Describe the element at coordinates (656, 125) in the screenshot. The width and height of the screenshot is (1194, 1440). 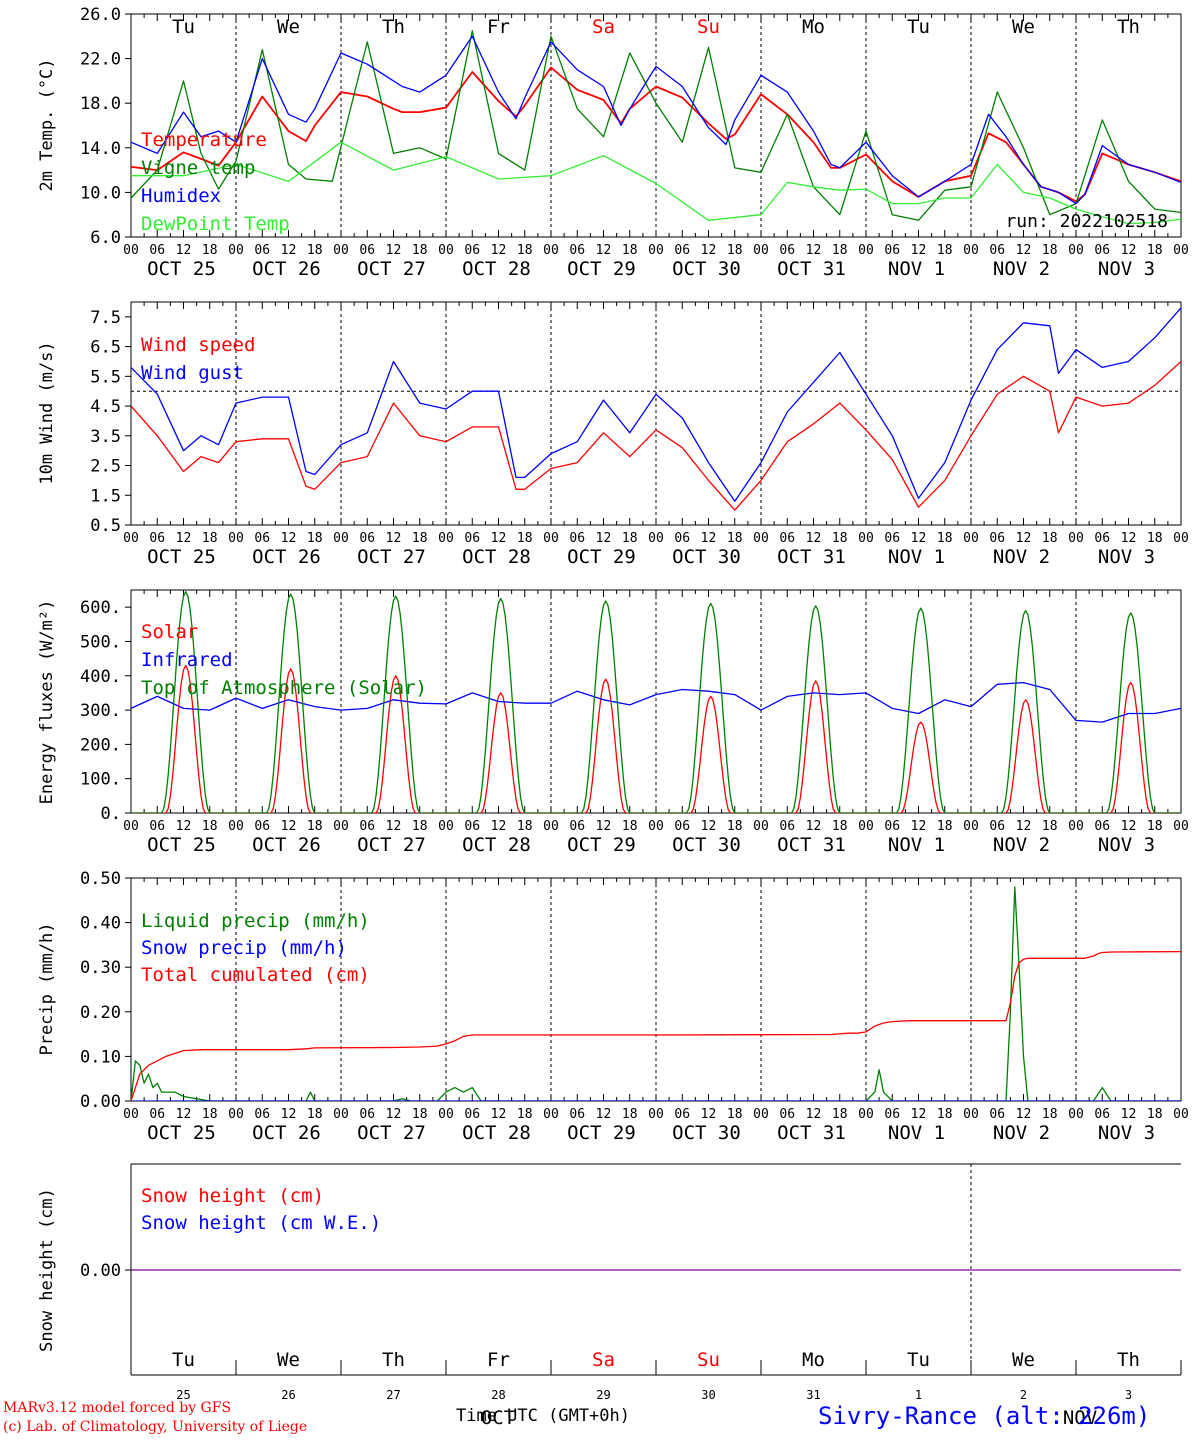
I see `plot-frame` at that location.